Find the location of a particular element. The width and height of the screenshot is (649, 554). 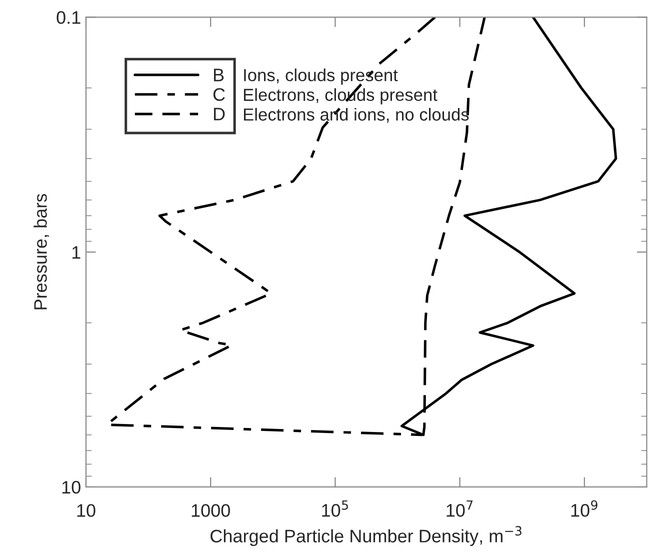

legend-label: D is located at coordinates (219, 114).